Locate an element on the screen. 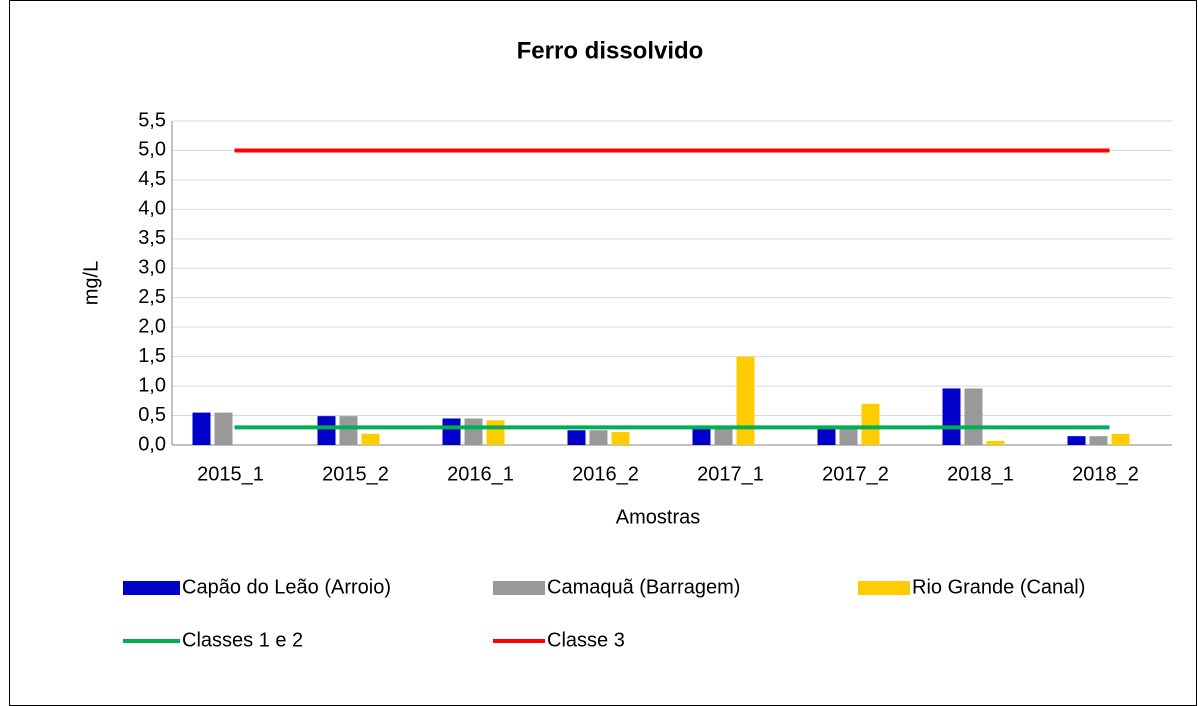 The image size is (1198, 706). y-tick-label: 1,5 is located at coordinates (152, 356).